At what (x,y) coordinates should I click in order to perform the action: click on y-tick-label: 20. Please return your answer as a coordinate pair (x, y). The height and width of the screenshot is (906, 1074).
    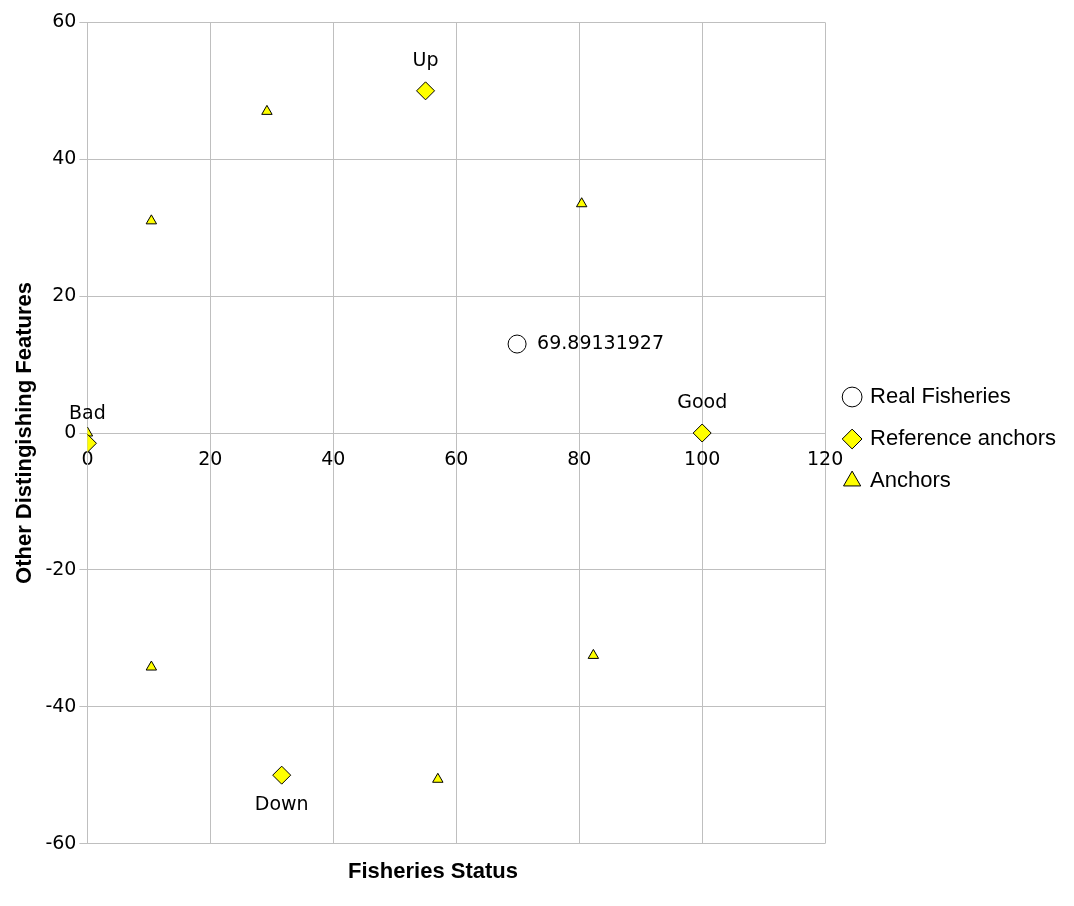
    Looking at the image, I should click on (64, 294).